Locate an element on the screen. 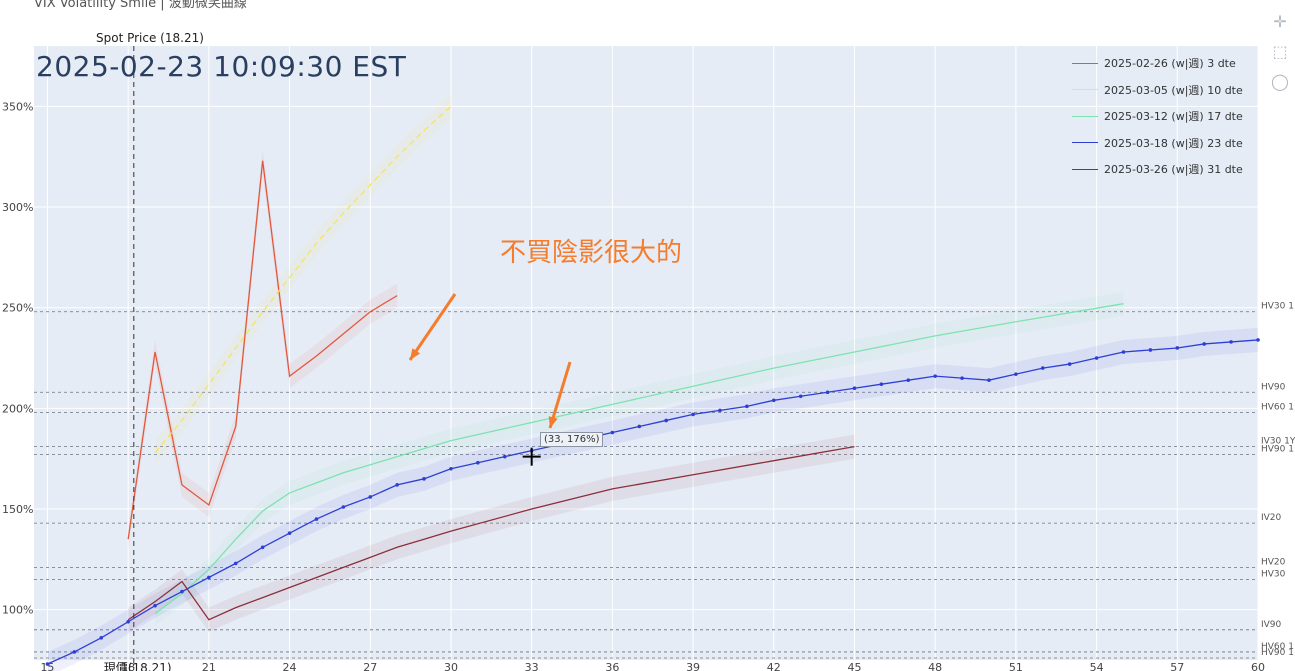  legend-label: 2025-03-05 (w|週) 10 dte is located at coordinates (1173, 90).